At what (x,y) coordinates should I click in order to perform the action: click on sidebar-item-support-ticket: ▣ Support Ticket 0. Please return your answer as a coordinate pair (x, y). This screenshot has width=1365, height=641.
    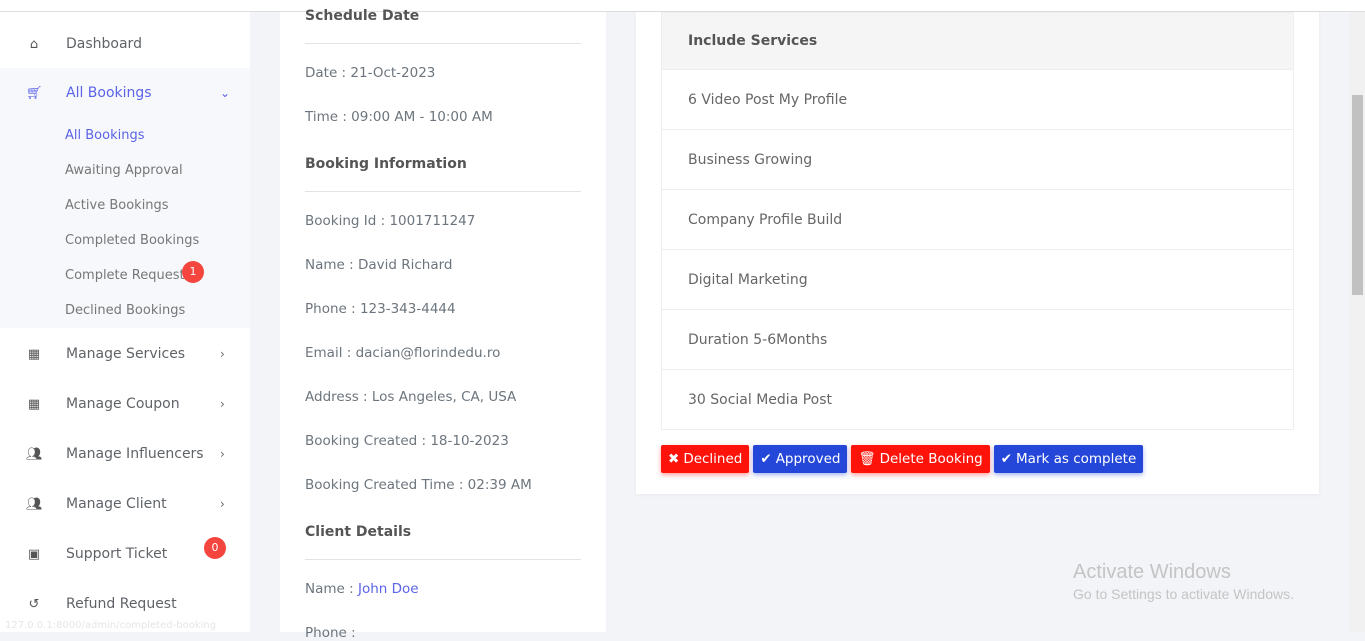
    Looking at the image, I should click on (125, 554).